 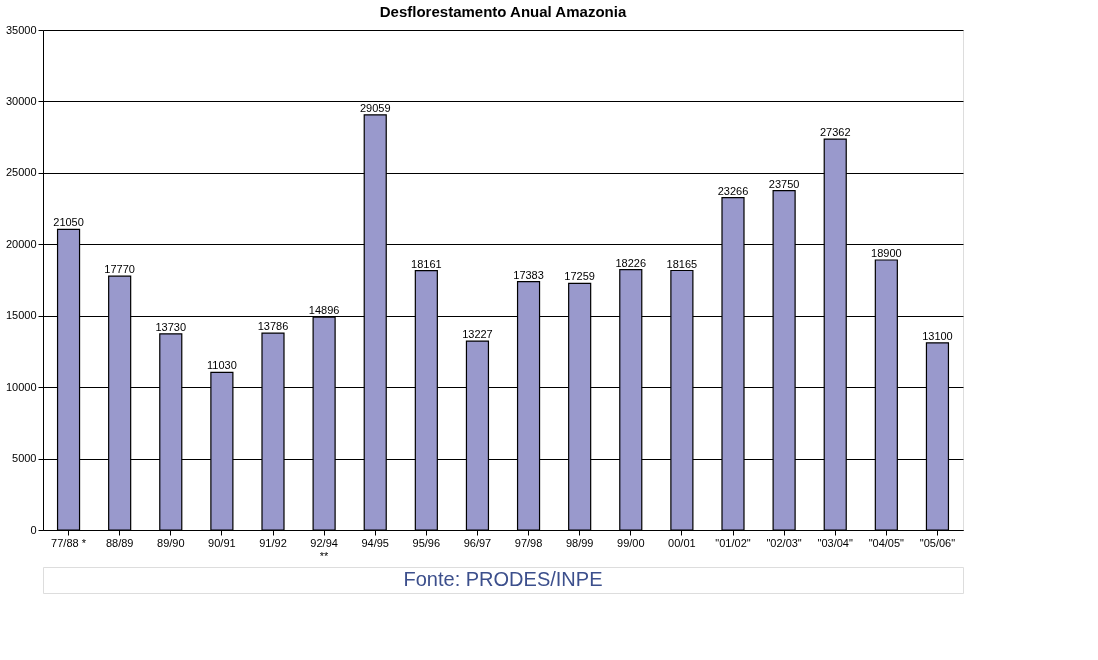 I want to click on x-tick-label: 94/95, so click(x=375, y=542).